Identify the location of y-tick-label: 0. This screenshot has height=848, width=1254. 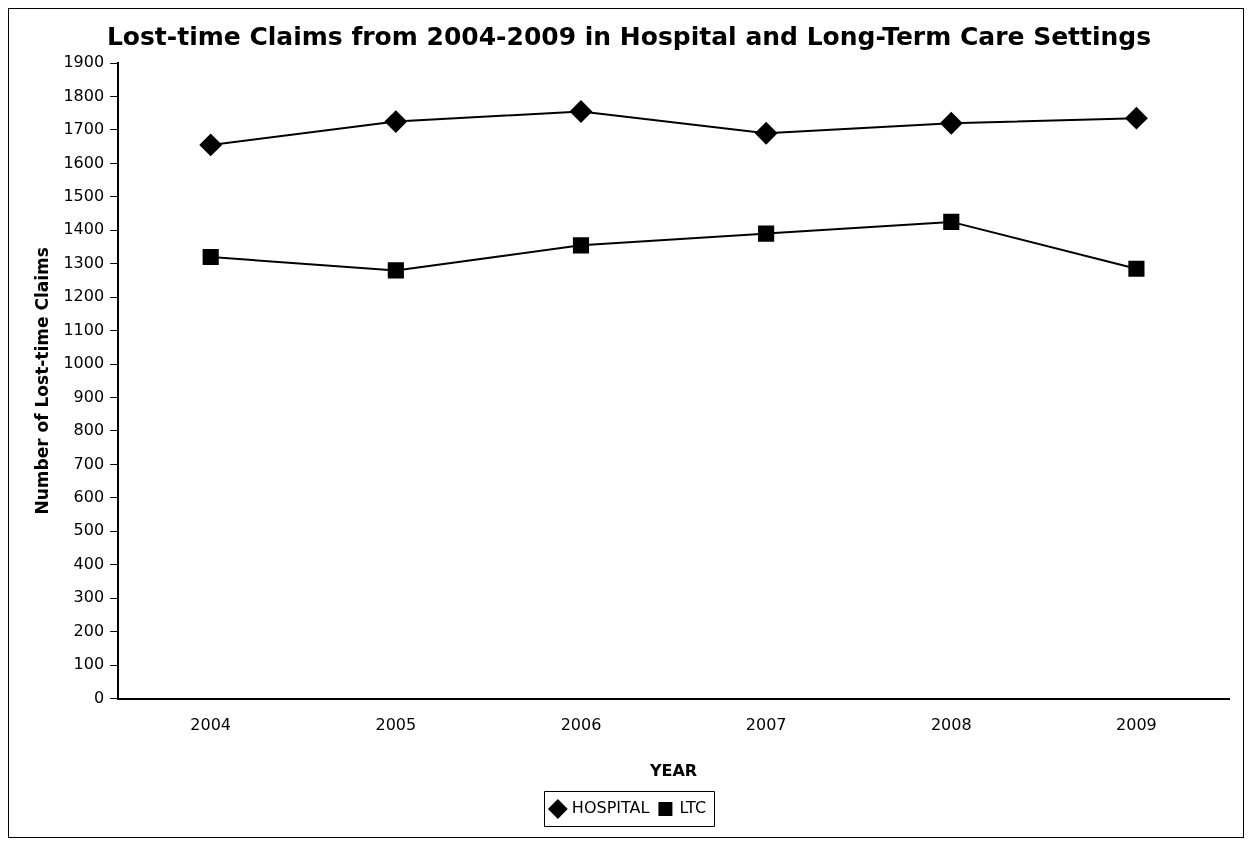
(99, 697).